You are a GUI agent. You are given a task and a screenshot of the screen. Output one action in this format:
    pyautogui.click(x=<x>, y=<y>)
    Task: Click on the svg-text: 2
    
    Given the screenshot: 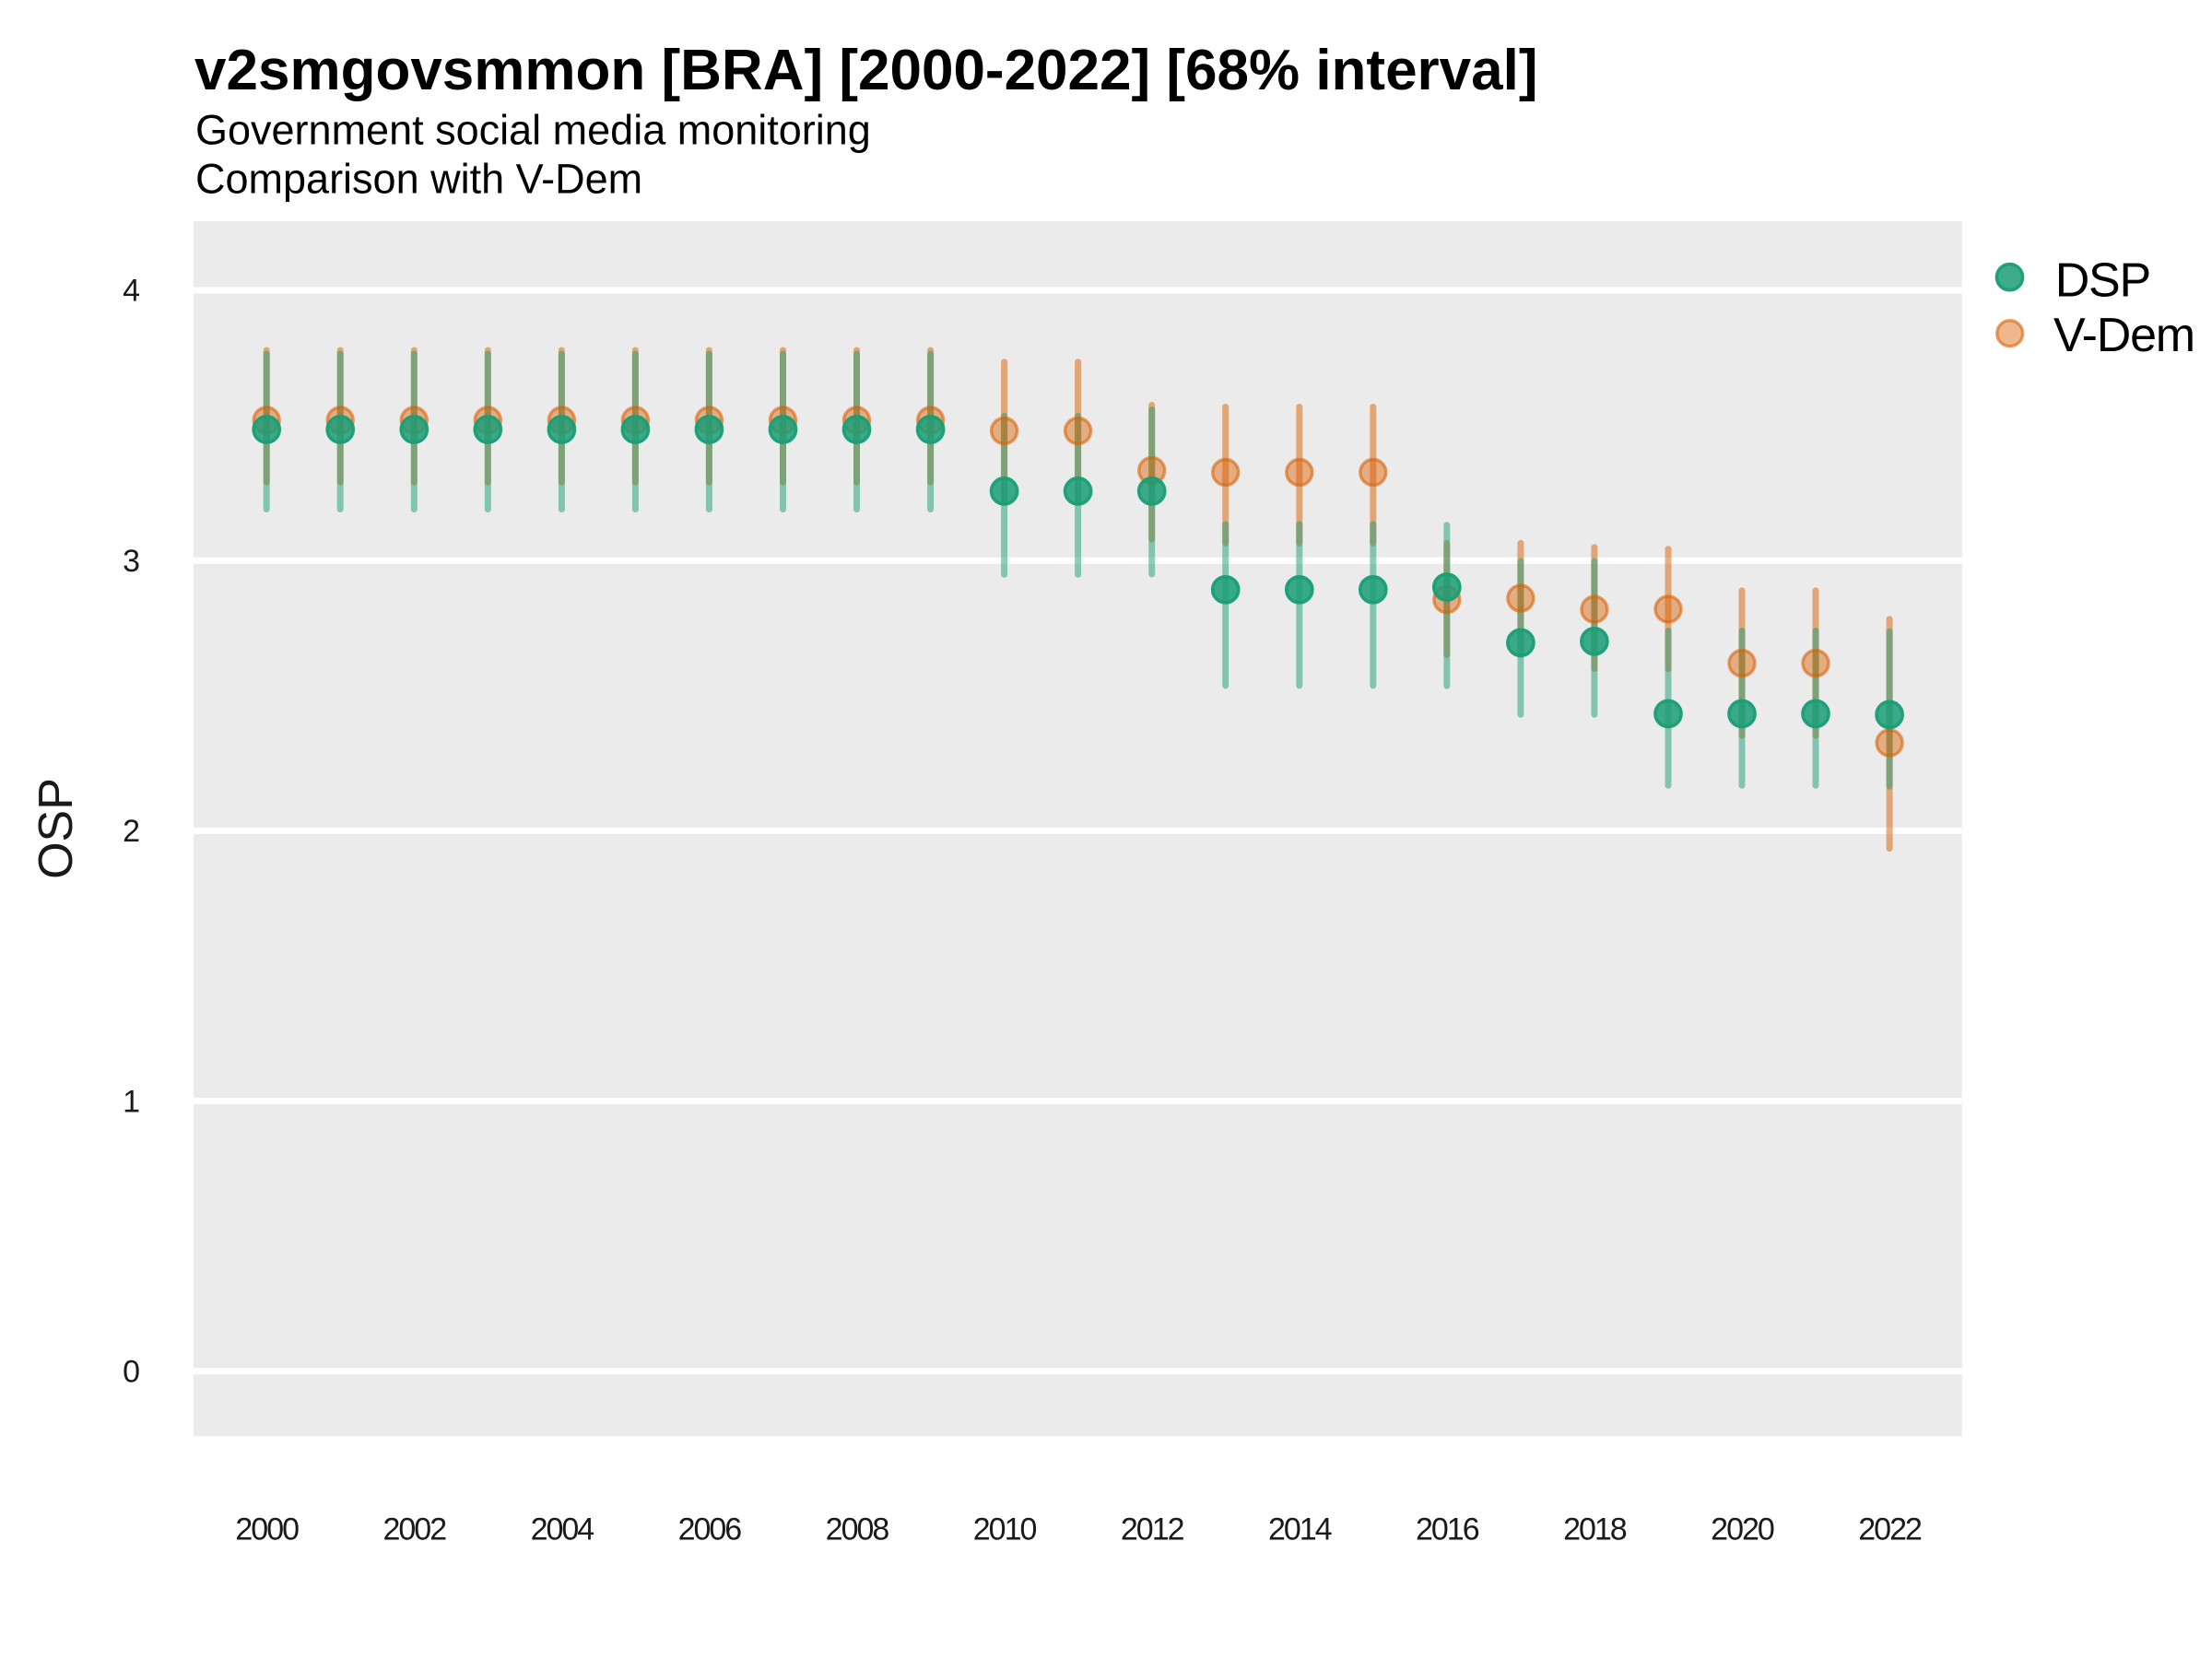 What is the action you would take?
    pyautogui.click(x=131, y=831)
    